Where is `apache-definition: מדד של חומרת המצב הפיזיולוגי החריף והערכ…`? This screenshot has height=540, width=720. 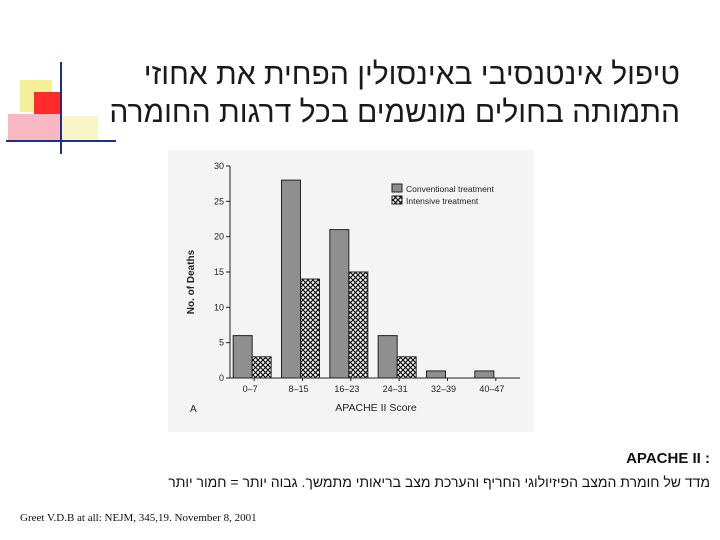
apache-definition: מדד של חומרת המצב הפיזיולוגי החריף והערכ… is located at coordinates (439, 482).